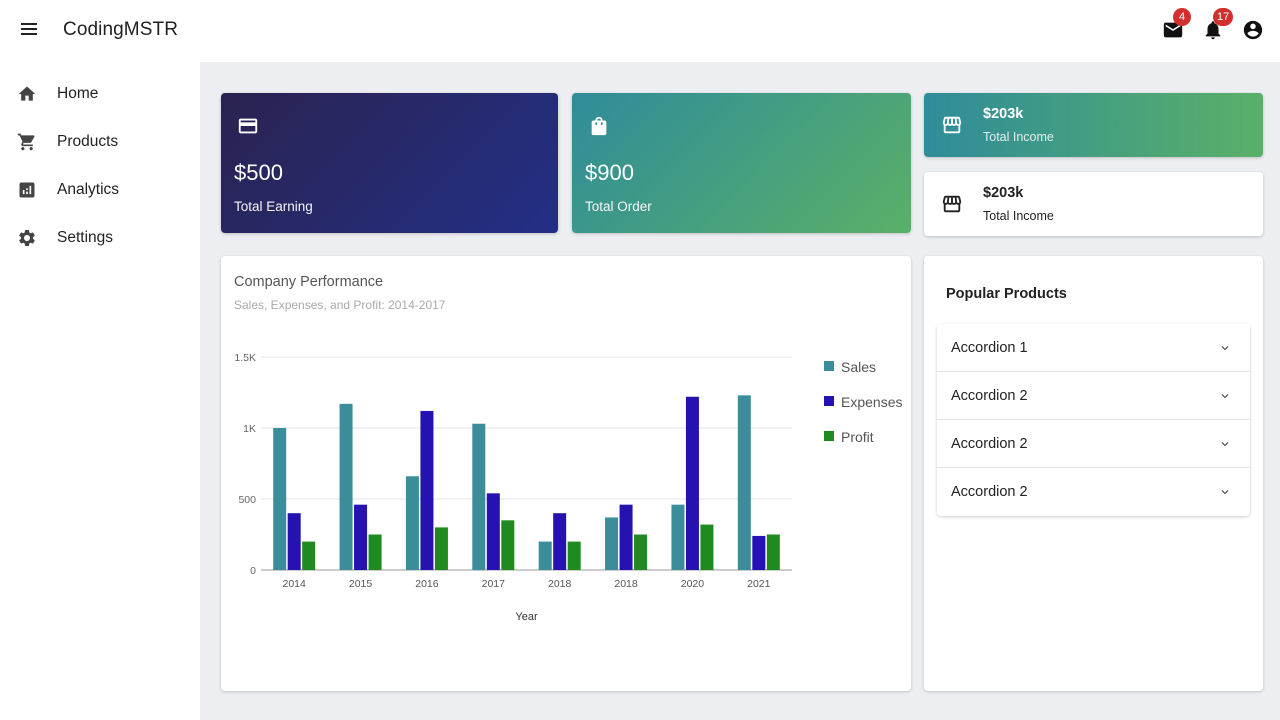  Describe the element at coordinates (1182, 17) in the screenshot. I see `mail-badge: 4` at that location.